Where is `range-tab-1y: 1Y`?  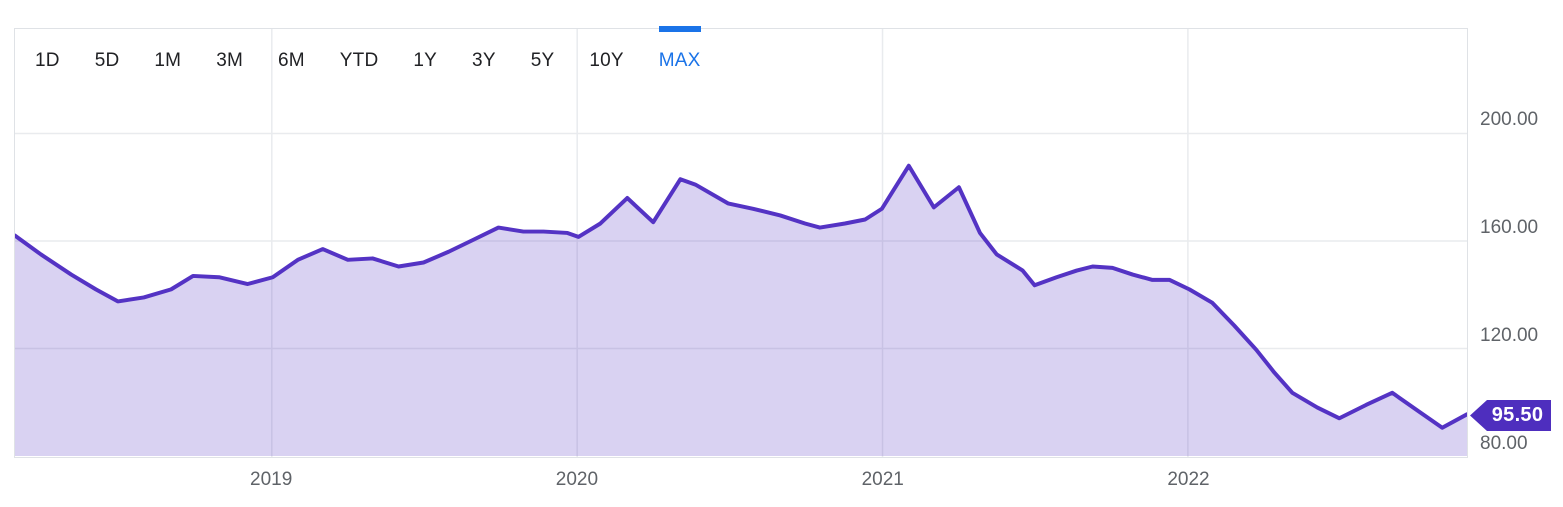
range-tab-1y: 1Y is located at coordinates (425, 60).